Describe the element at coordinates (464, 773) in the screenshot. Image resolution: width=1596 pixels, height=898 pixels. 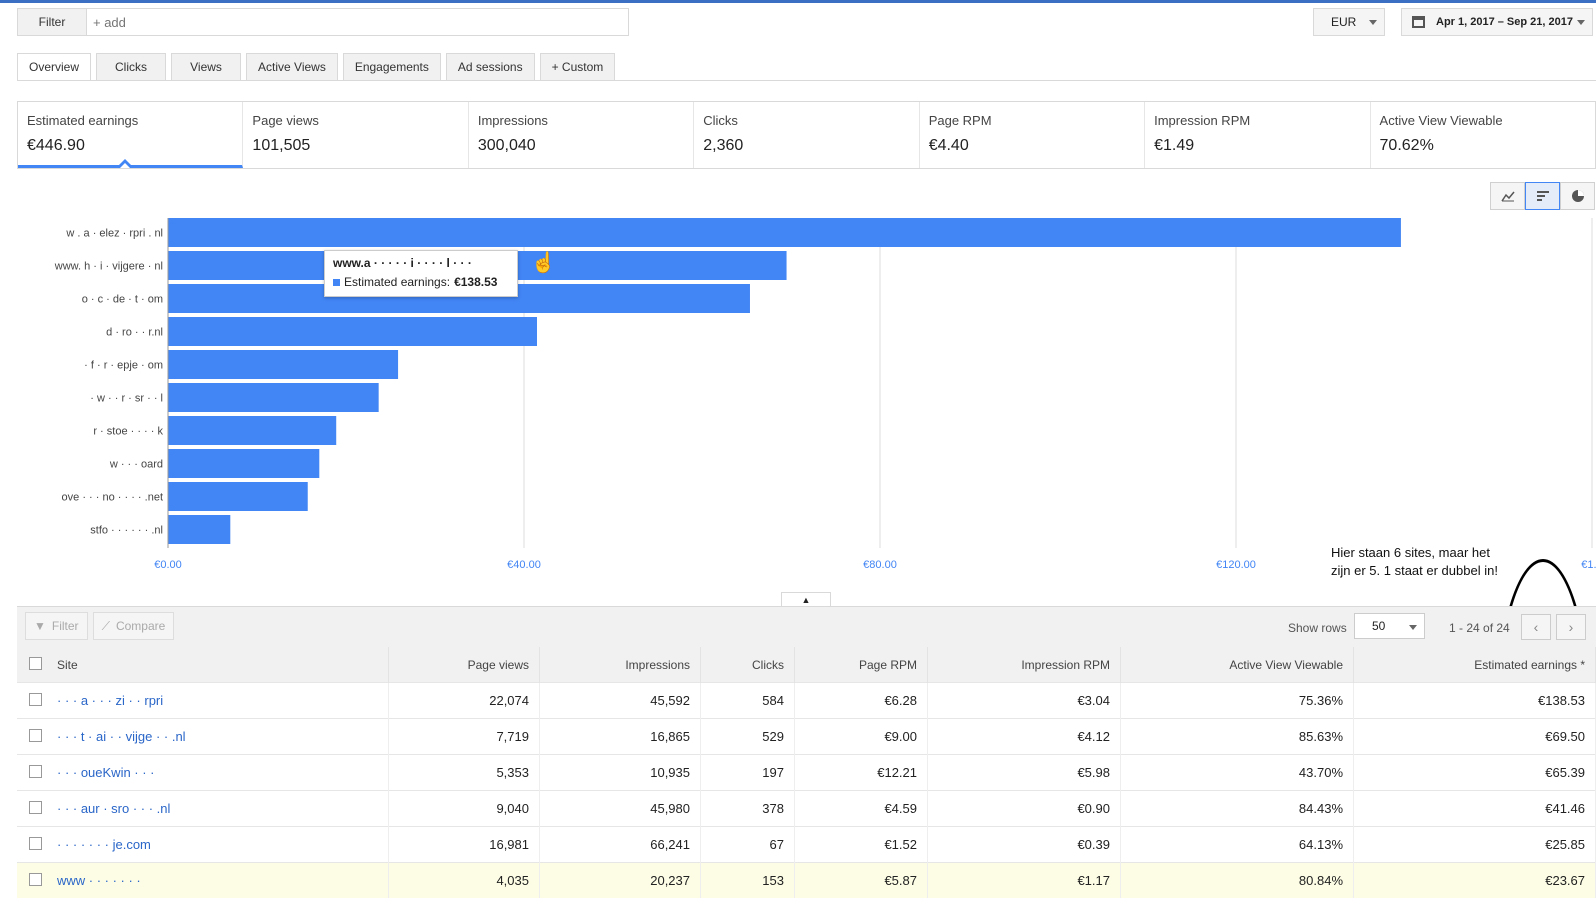
I see `cell-page-views: 5,353` at that location.